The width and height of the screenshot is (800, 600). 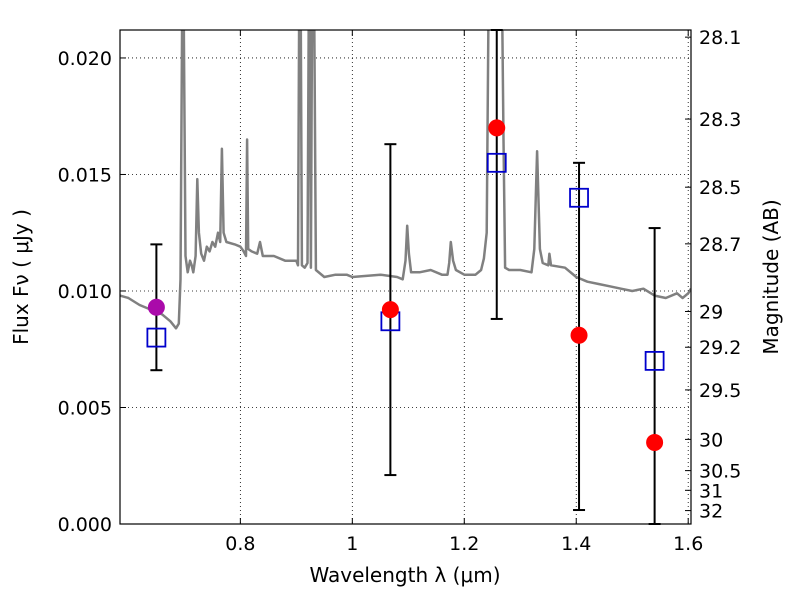 I want to click on y-tick-label: 0.000, so click(x=85, y=525).